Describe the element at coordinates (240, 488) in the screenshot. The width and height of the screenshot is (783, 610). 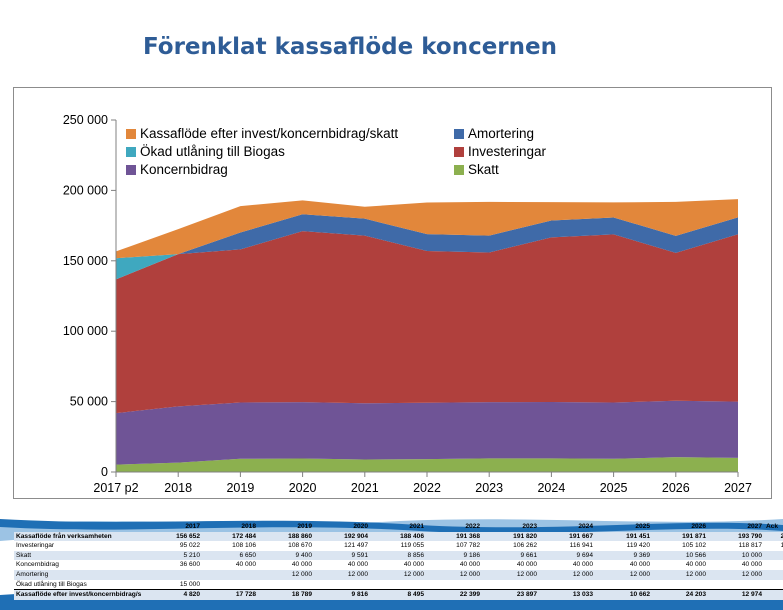
I see `x-tick-label: 2019` at that location.